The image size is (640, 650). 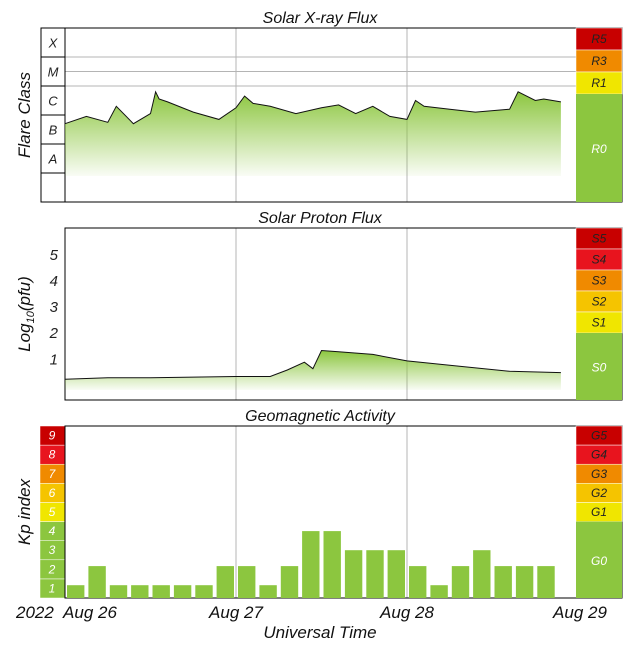 What do you see at coordinates (53, 72) in the screenshot?
I see `flare-class-m: M` at bounding box center [53, 72].